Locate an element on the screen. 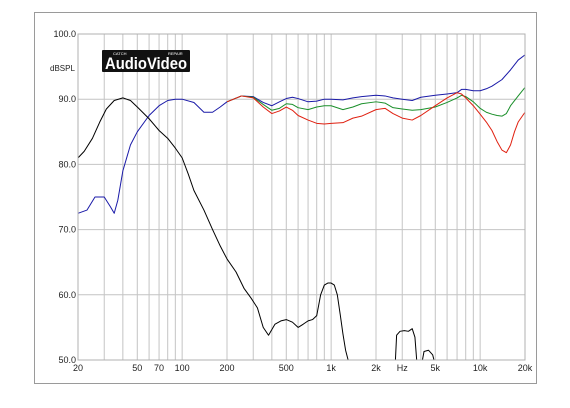 The width and height of the screenshot is (570, 408). x-tick-label: 50 is located at coordinates (137, 368).